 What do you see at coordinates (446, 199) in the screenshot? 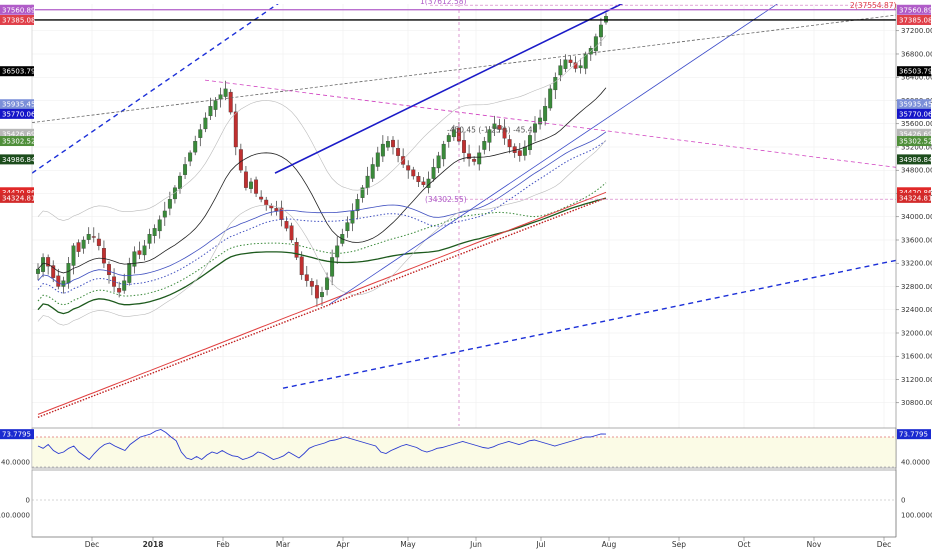
I see `annotation-label: (34302.55)` at bounding box center [446, 199].